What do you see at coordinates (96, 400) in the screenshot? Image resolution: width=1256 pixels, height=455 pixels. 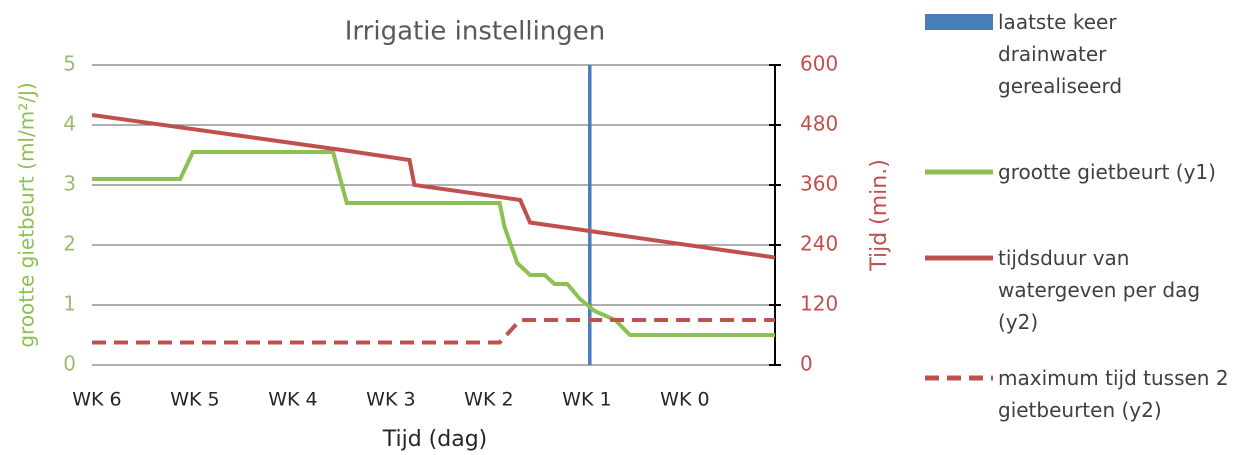 I see `x-tick-label: WK 6` at bounding box center [96, 400].